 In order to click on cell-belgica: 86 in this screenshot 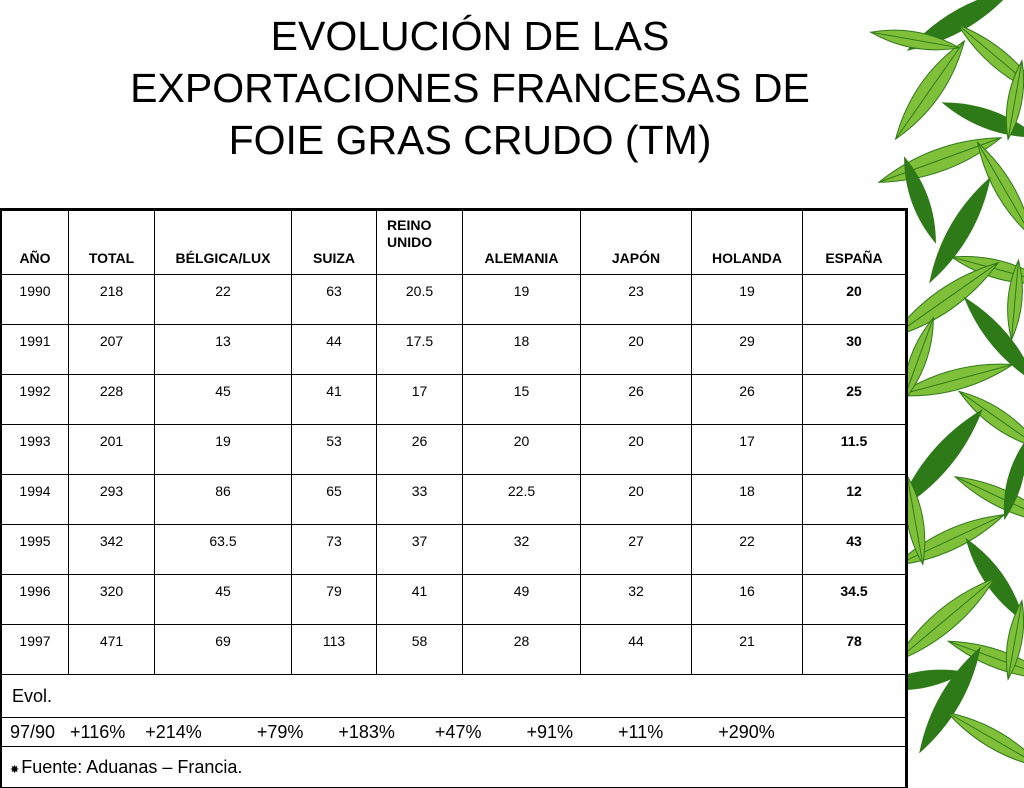, I will do `click(223, 500)`.